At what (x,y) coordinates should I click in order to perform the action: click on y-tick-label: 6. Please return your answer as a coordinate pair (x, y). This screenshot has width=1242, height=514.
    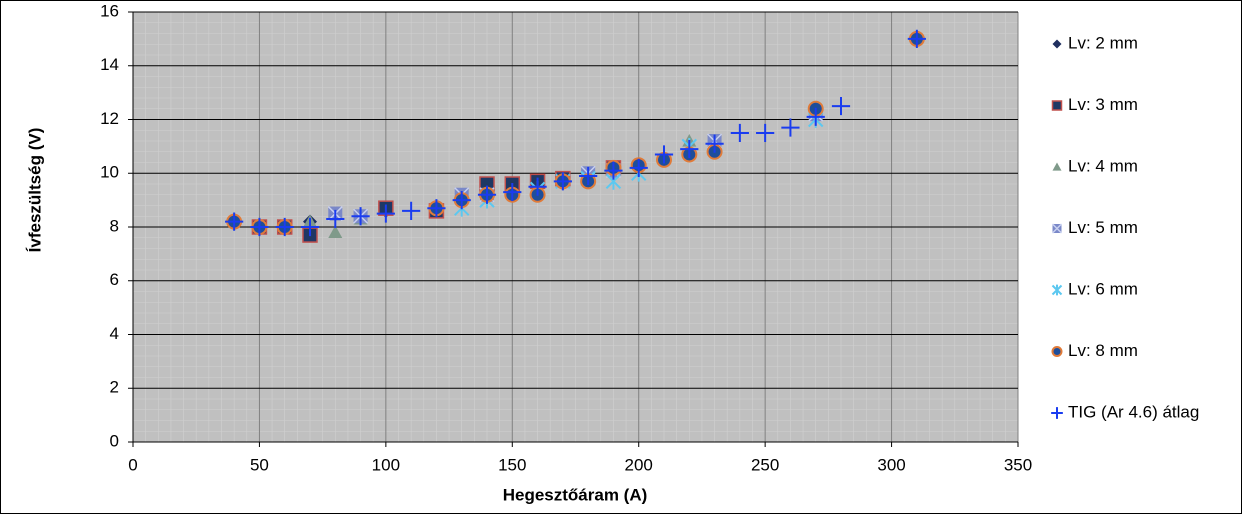
    Looking at the image, I should click on (114, 279).